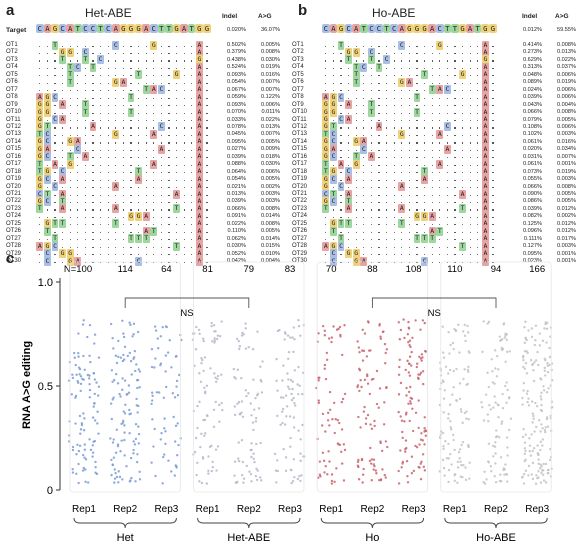 The height and width of the screenshot is (544, 585). I want to click on offtarget-label: OT23, so click(14, 208).